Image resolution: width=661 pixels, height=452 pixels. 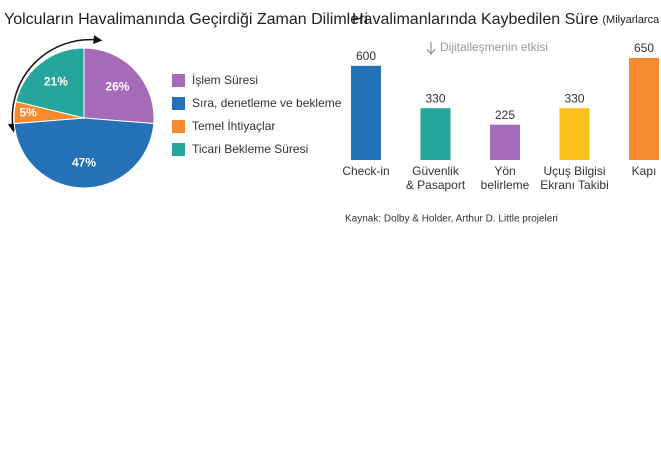 I want to click on cycle-arrow, so click(x=55, y=84).